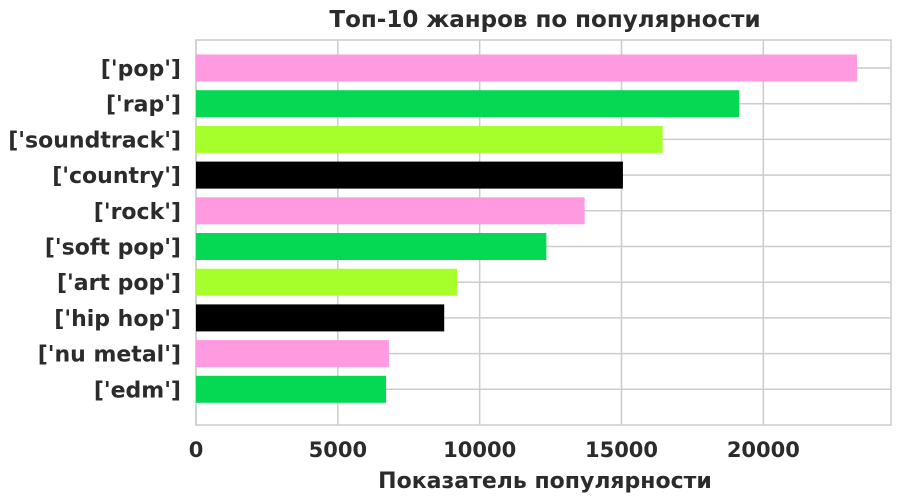 This screenshot has width=900, height=503. What do you see at coordinates (338, 450) in the screenshot?
I see `x-tick-label: 5000` at bounding box center [338, 450].